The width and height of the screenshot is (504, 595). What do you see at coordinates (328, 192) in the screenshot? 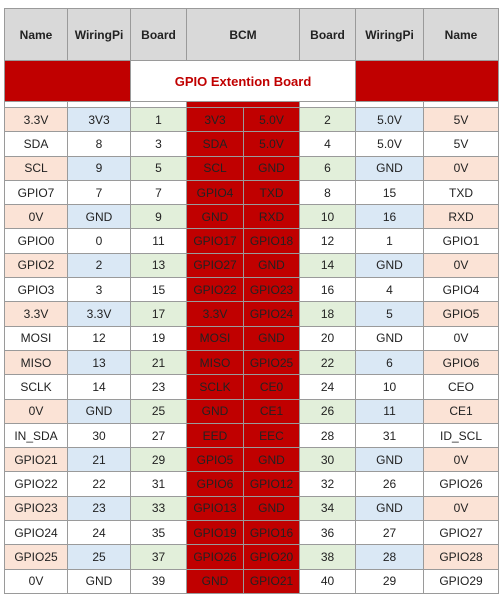
I see `board-pin-right: 8` at bounding box center [328, 192].